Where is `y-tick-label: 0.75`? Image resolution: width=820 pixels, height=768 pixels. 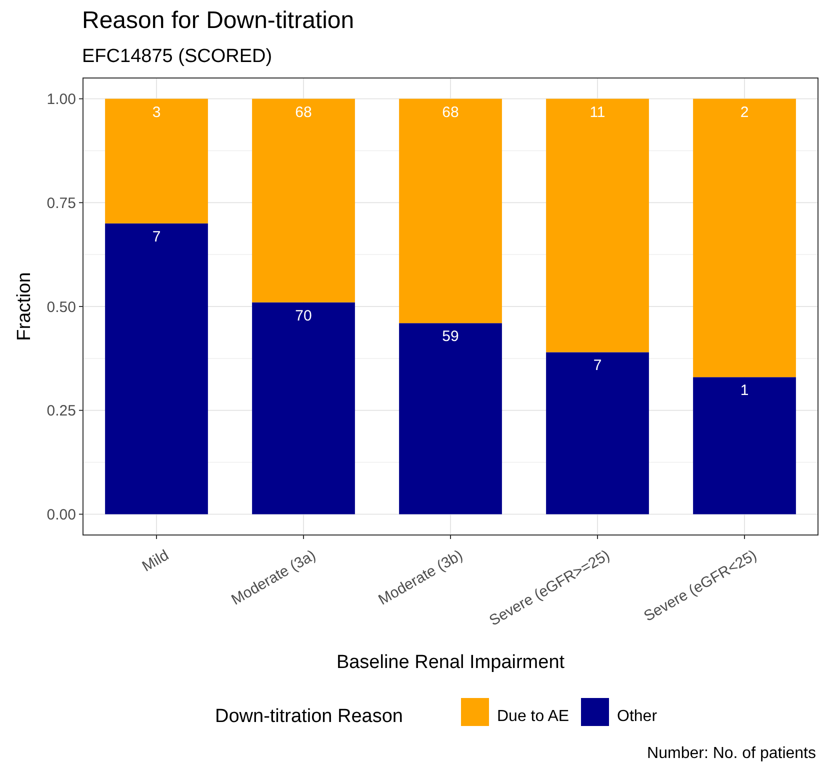 y-tick-label: 0.75 is located at coordinates (61, 203).